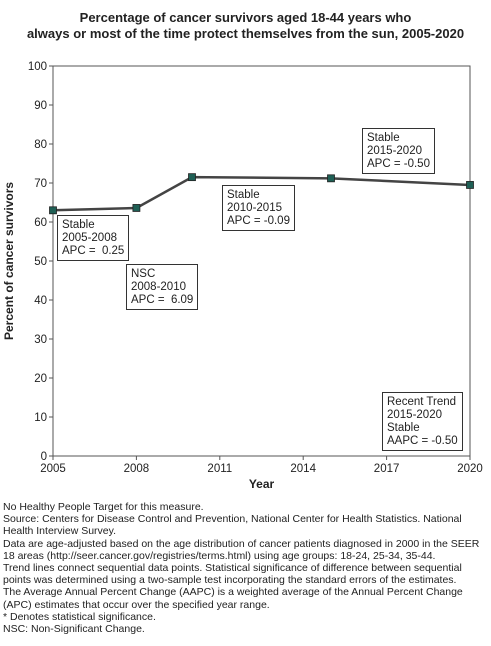 The image size is (491, 646). I want to click on y-tick-label: 60, so click(40, 223).